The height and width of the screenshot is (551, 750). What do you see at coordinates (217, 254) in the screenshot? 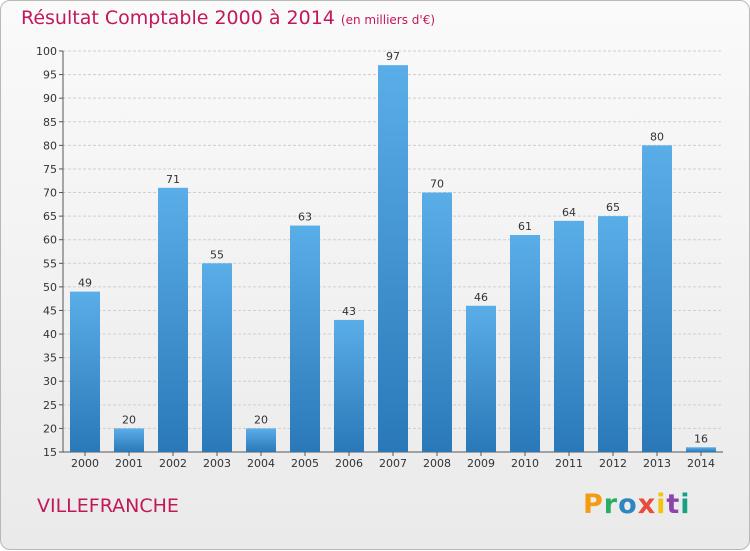
I see `value-label-2003: 55` at bounding box center [217, 254].